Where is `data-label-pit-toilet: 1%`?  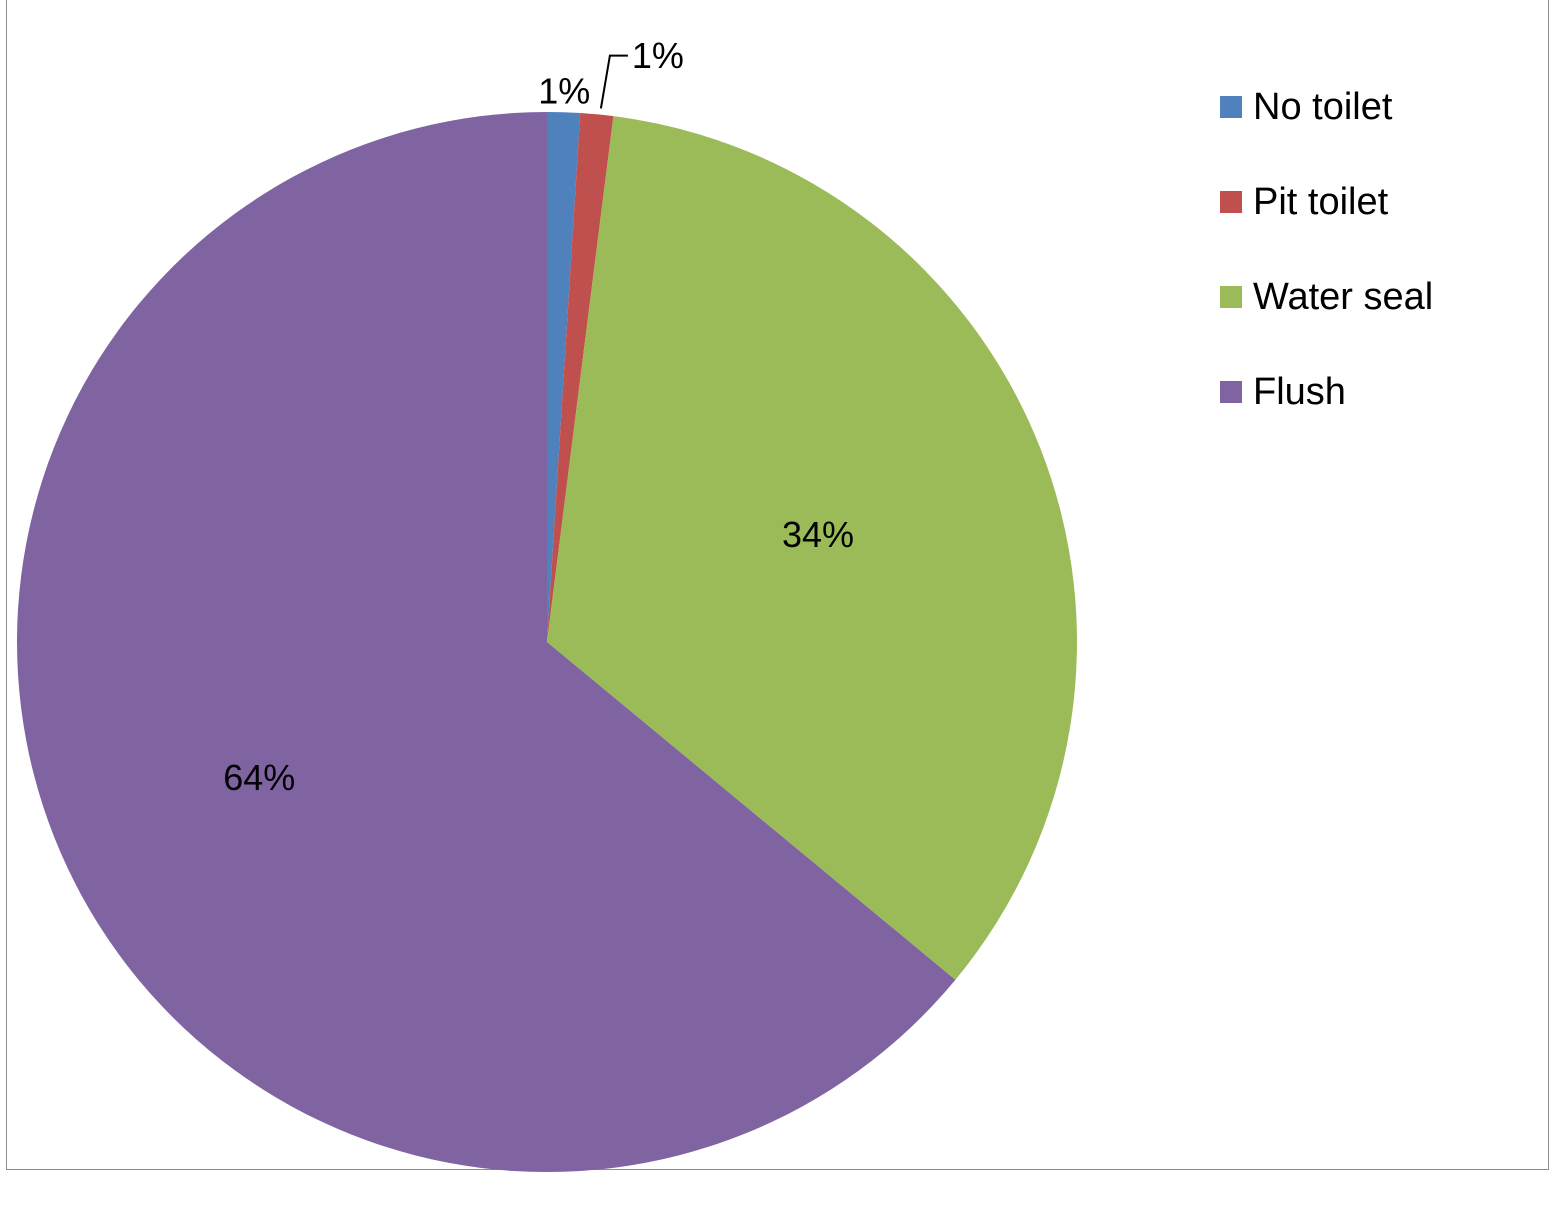 data-label-pit-toilet: 1% is located at coordinates (658, 55).